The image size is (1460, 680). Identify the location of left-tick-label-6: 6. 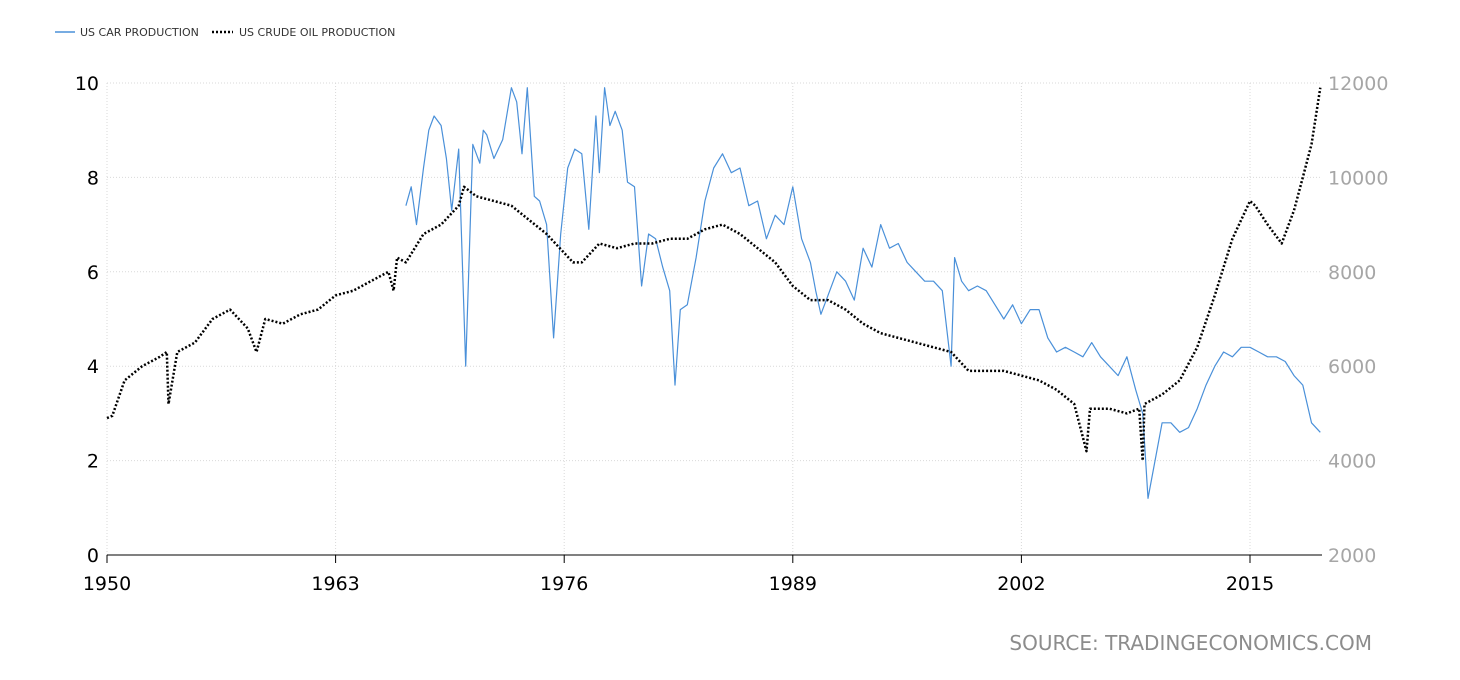
(93, 273).